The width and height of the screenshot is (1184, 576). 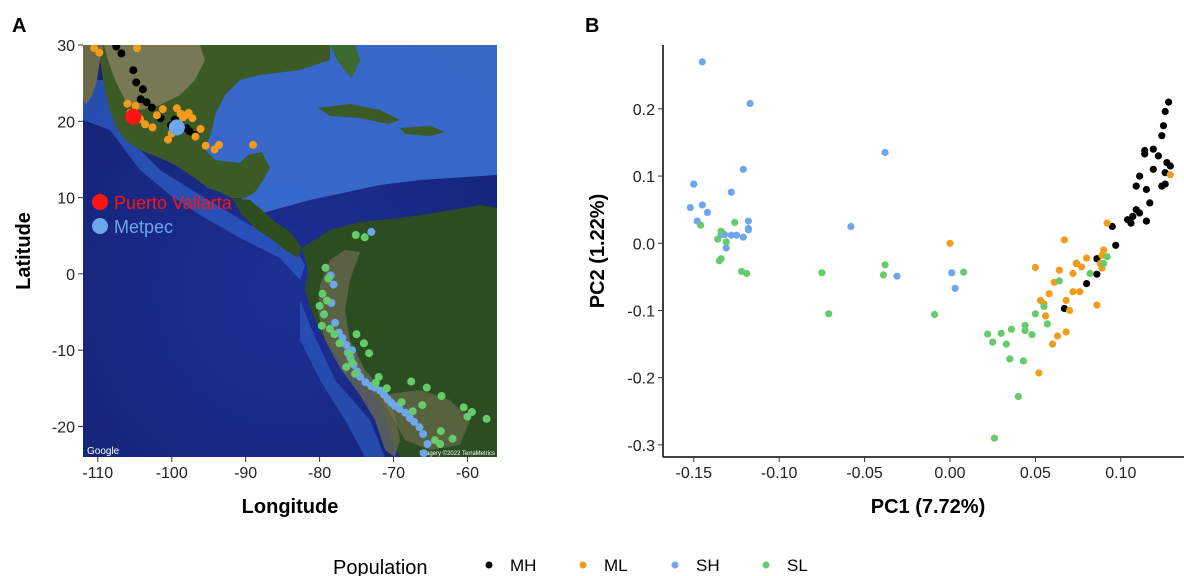 I want to click on pca-series-sh, so click(x=822, y=175).